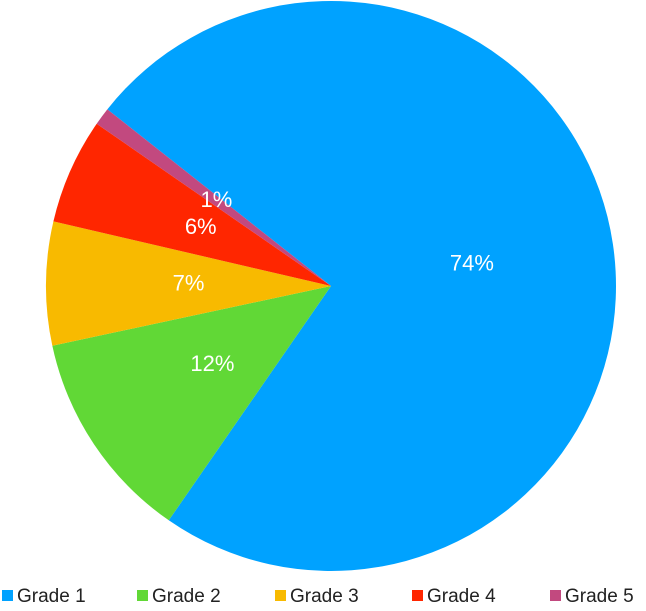 The image size is (646, 611). What do you see at coordinates (212, 363) in the screenshot?
I see `value-label: 12%` at bounding box center [212, 363].